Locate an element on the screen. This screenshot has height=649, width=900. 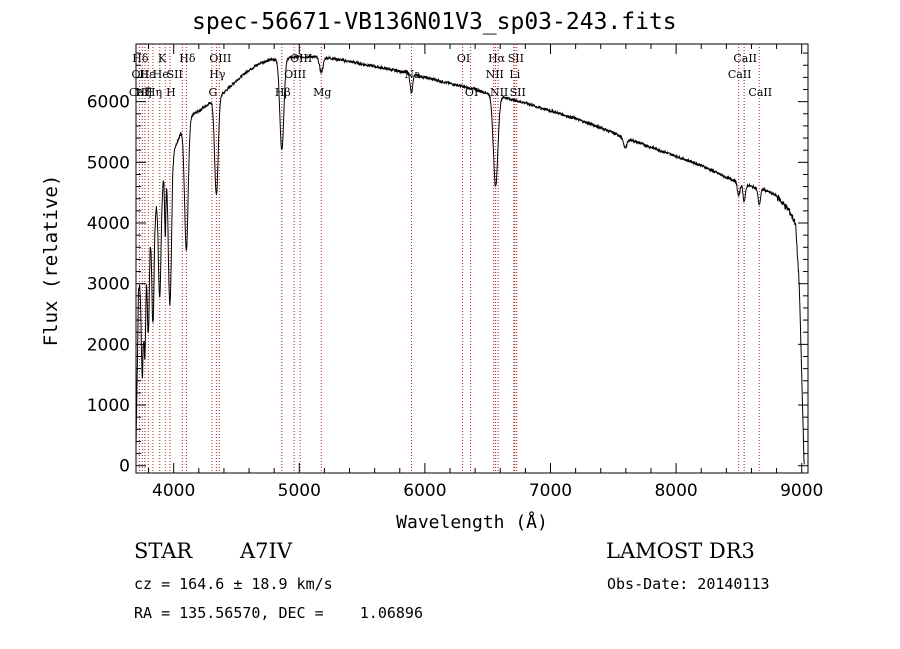
survey-name: LAMOST DR3 is located at coordinates (680, 551).